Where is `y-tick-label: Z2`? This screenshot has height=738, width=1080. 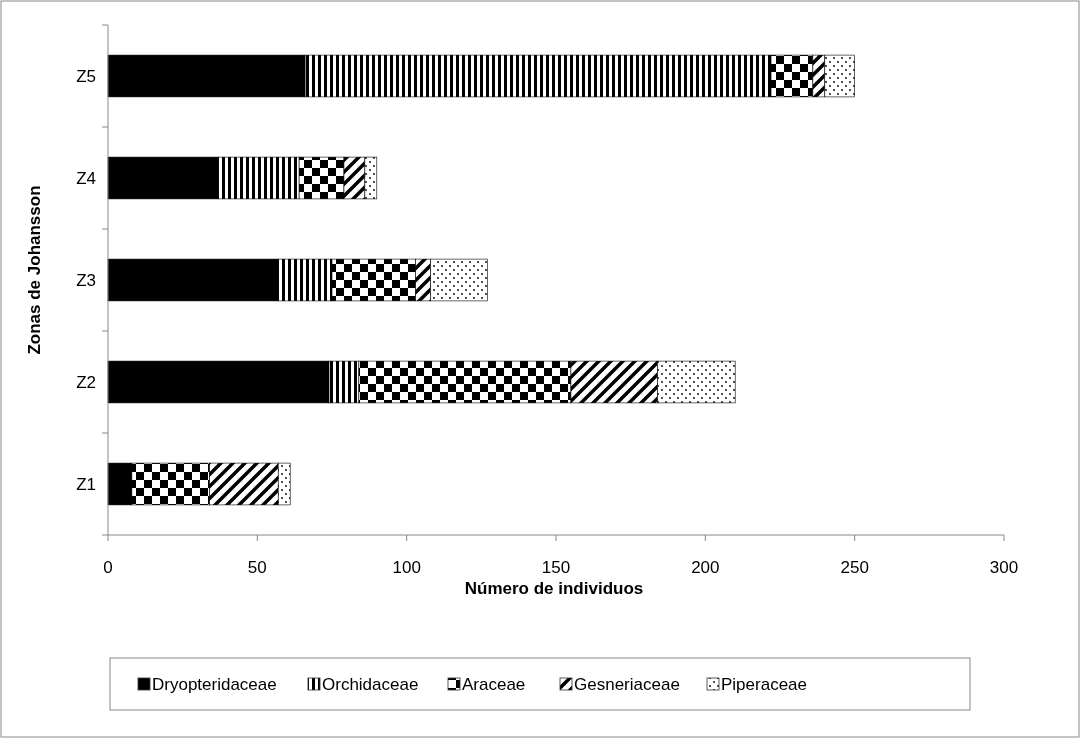
y-tick-label: Z2 is located at coordinates (86, 382).